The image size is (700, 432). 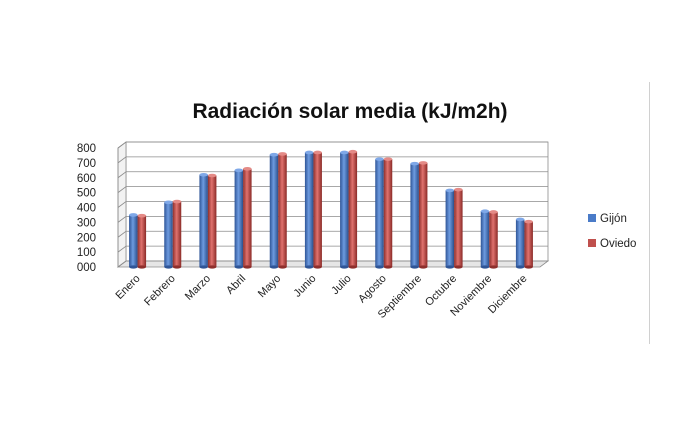 I want to click on x-tick-label: Junio, so click(x=304, y=286).